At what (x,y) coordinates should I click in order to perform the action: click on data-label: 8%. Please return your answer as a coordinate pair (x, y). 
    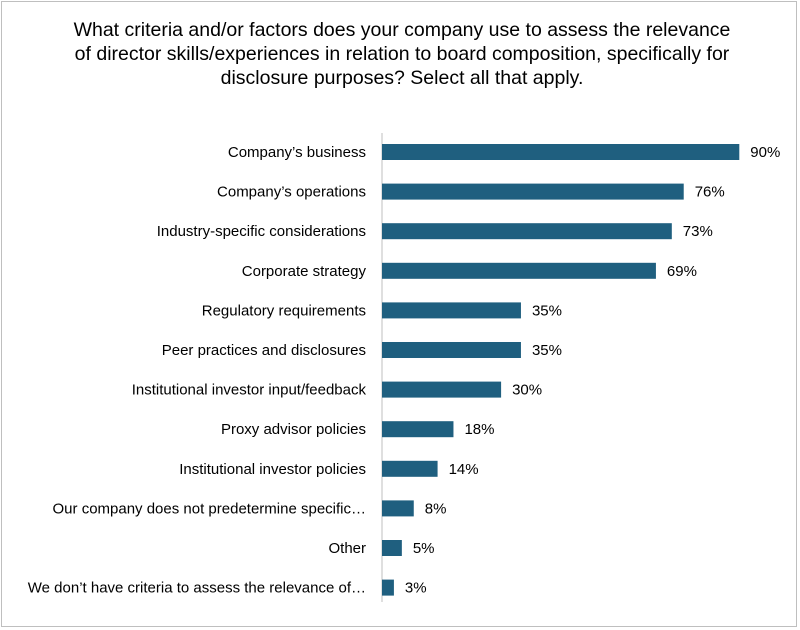
    Looking at the image, I should click on (436, 508).